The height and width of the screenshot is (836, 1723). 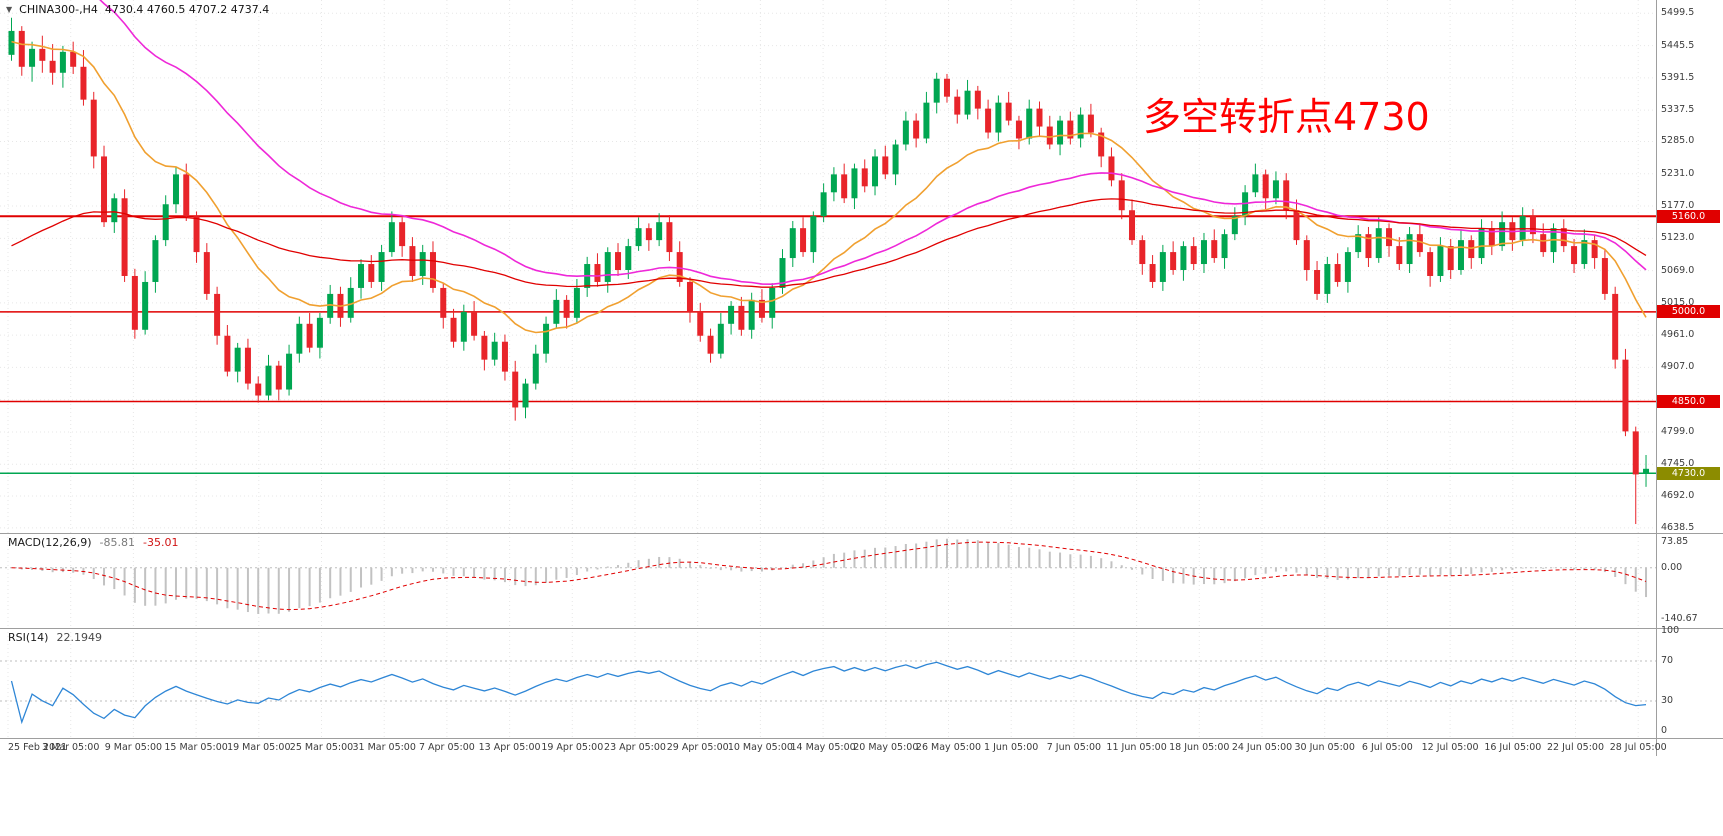 I want to click on time-axis-label: 14 May 05:00, so click(x=823, y=747).